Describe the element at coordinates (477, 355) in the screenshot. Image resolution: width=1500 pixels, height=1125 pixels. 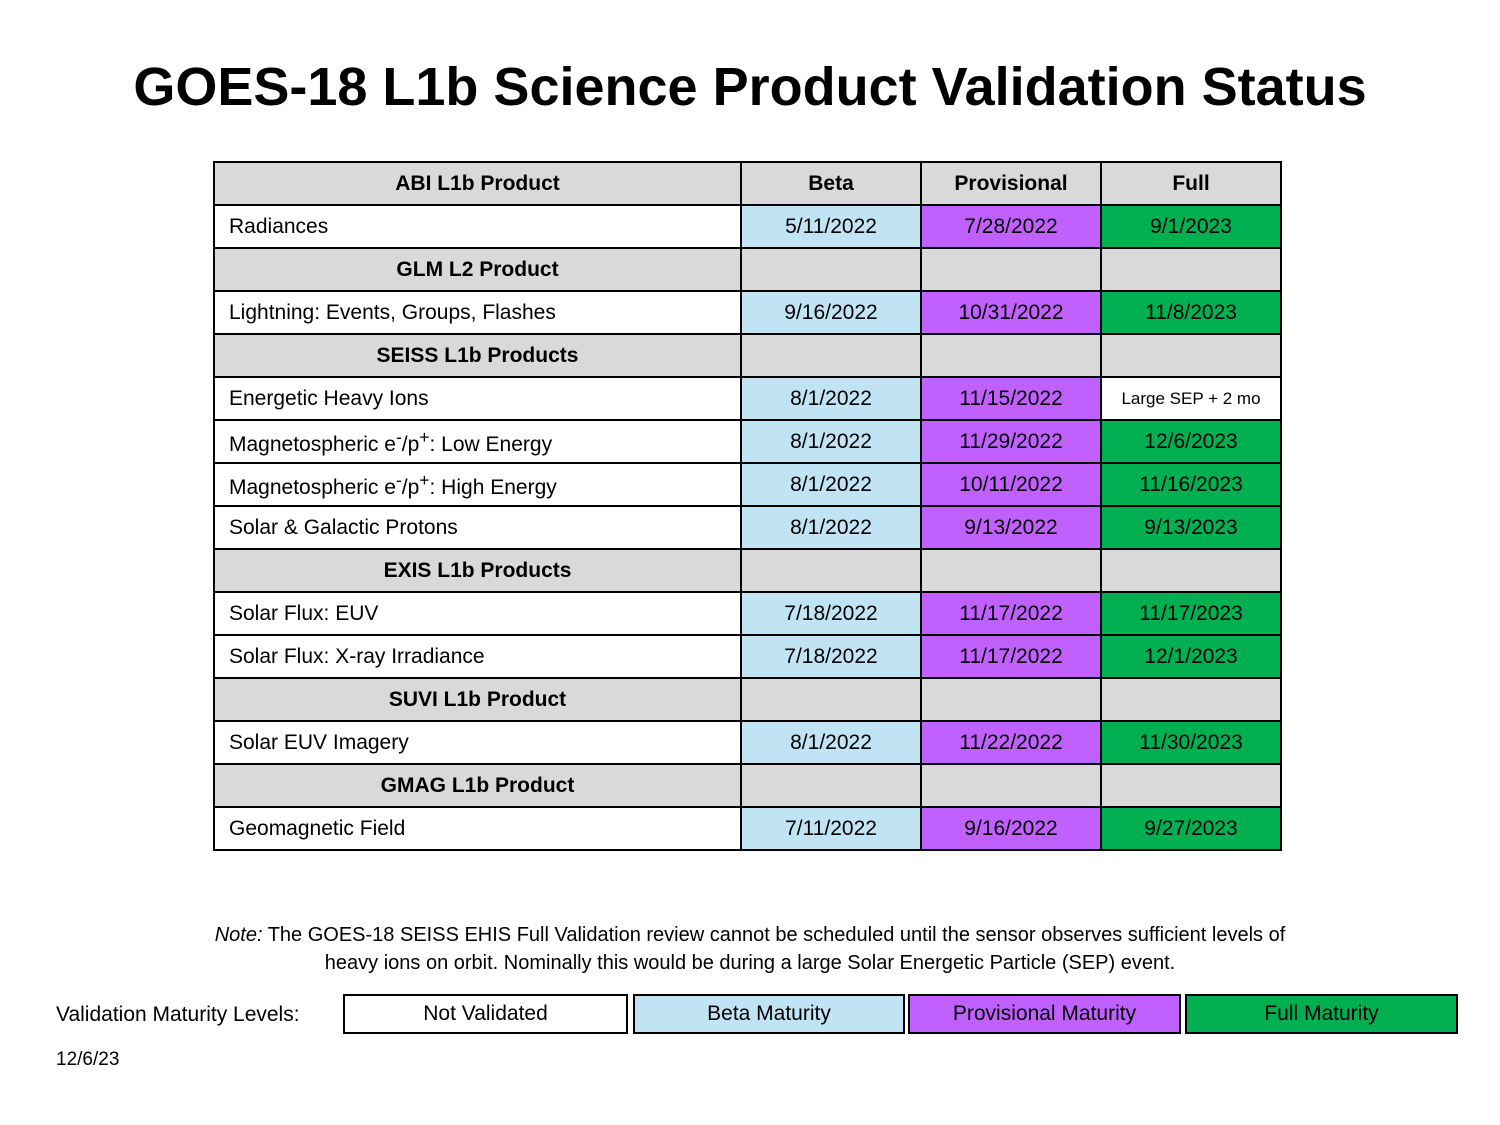
I see `section-title: SEISS L1b Products` at that location.